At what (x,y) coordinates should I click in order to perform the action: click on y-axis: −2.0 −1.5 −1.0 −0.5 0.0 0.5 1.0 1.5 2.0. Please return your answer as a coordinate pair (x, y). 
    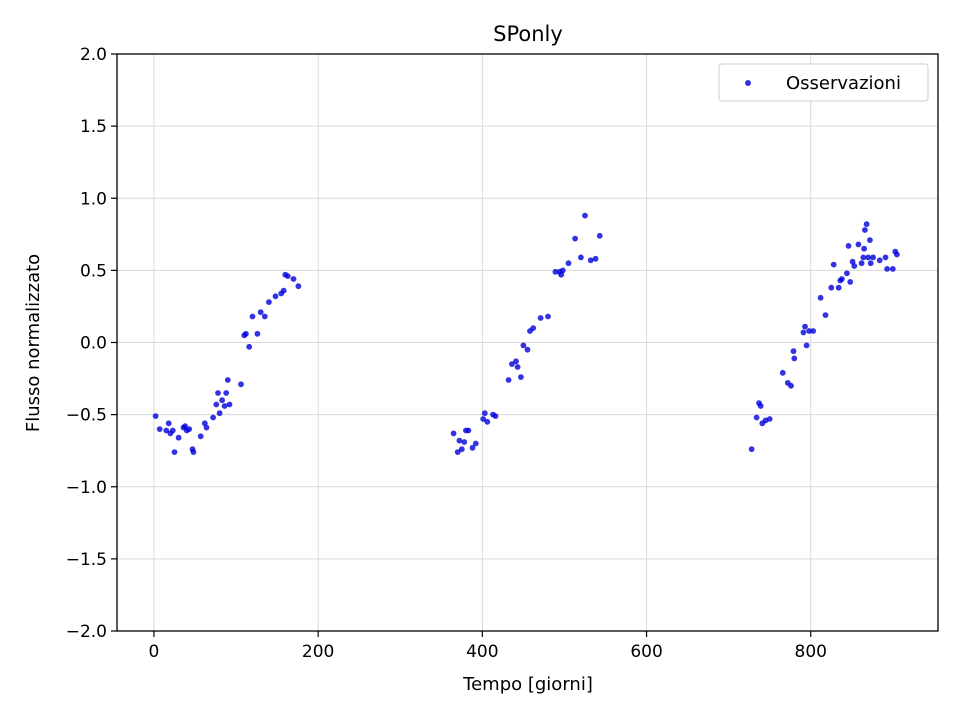
    Looking at the image, I should click on (91, 343).